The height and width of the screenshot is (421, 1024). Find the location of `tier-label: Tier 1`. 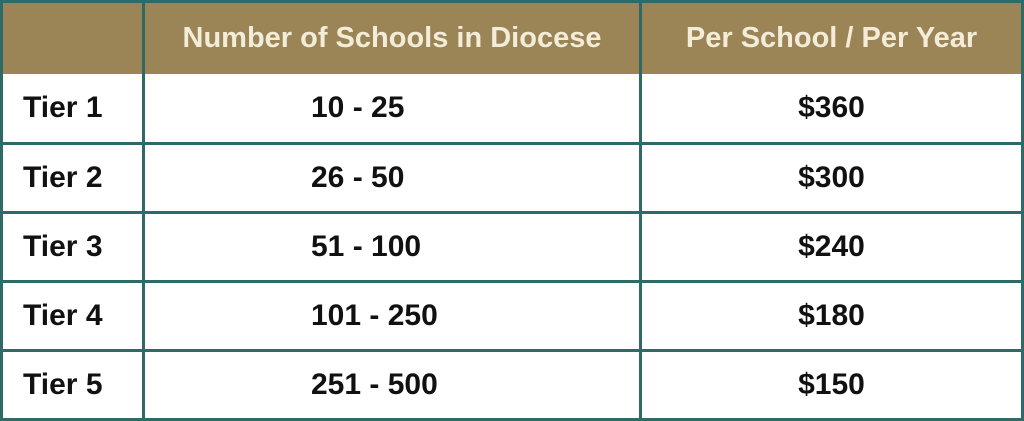

tier-label: Tier 1 is located at coordinates (63, 107).